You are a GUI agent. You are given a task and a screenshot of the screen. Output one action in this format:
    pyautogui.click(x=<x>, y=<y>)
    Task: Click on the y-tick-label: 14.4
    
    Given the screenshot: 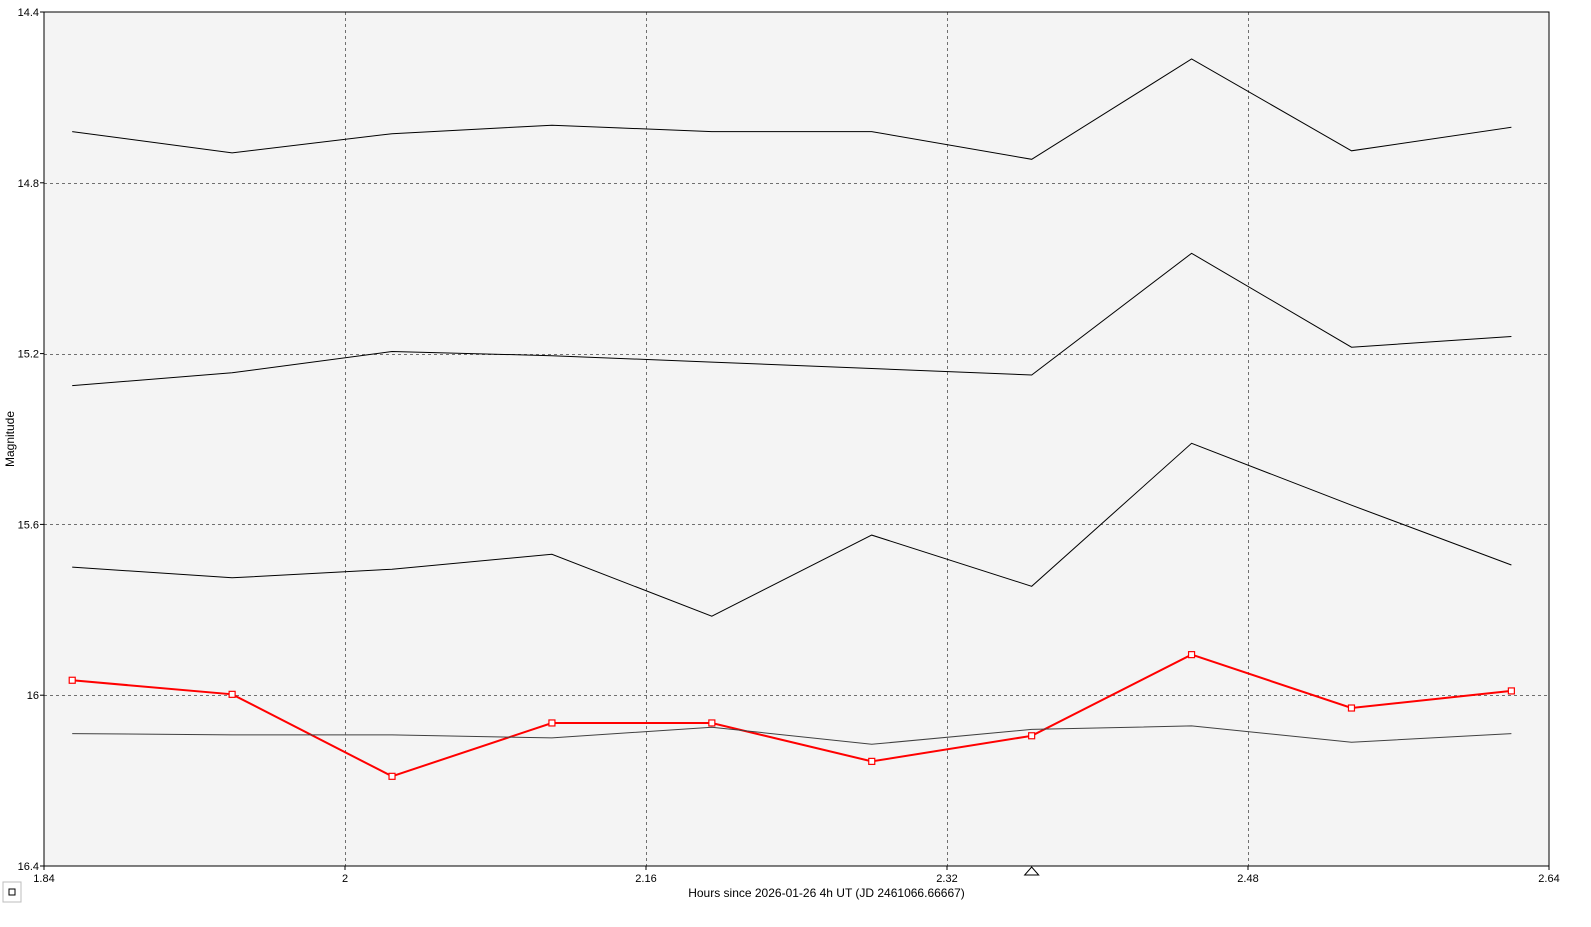 What is the action you would take?
    pyautogui.click(x=28, y=13)
    